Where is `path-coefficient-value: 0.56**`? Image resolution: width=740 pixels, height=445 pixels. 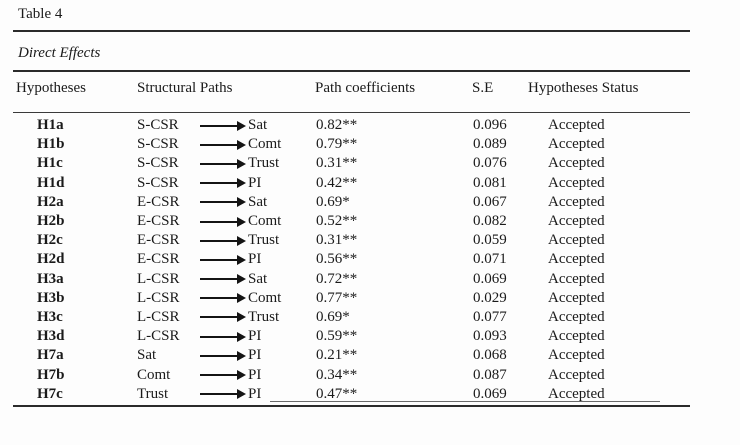 path-coefficient-value: 0.56** is located at coordinates (337, 259).